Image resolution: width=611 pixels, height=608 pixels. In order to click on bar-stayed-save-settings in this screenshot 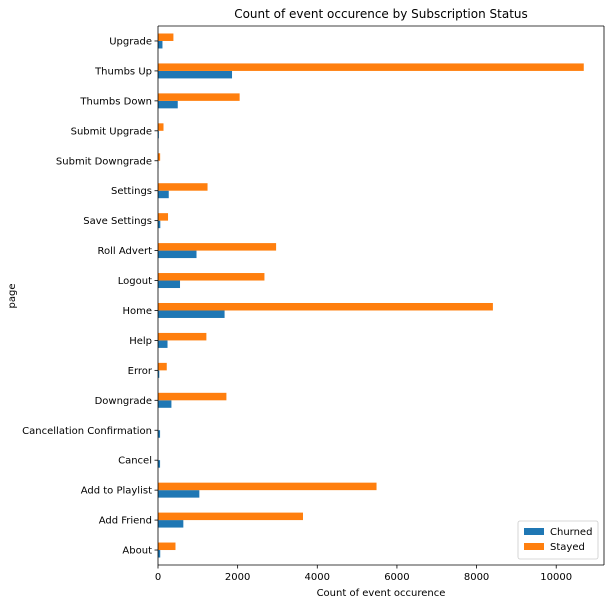, I will do `click(163, 216)`.